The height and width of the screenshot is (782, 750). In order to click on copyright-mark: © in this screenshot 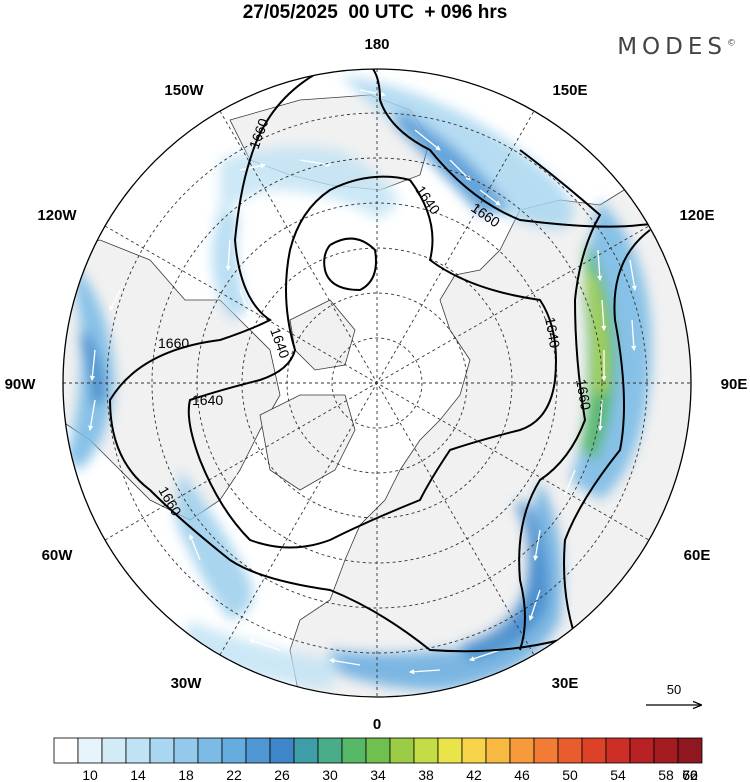, I will do `click(731, 43)`.